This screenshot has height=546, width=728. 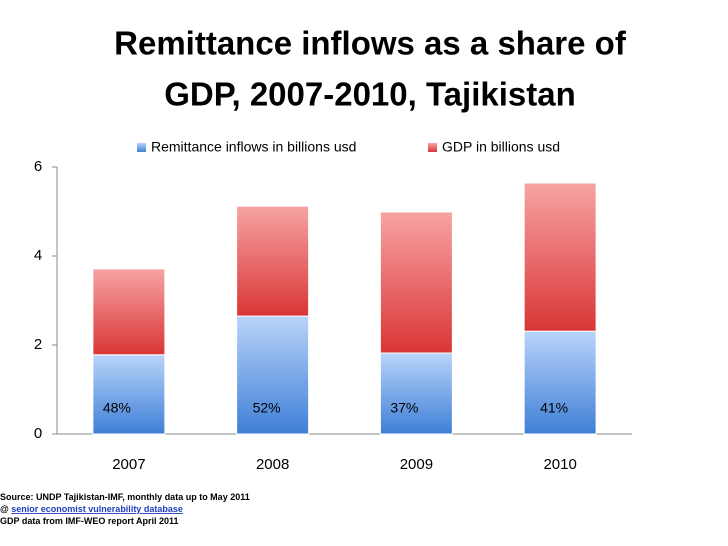 What do you see at coordinates (267, 408) in the screenshot?
I see `annotation: 52%` at bounding box center [267, 408].